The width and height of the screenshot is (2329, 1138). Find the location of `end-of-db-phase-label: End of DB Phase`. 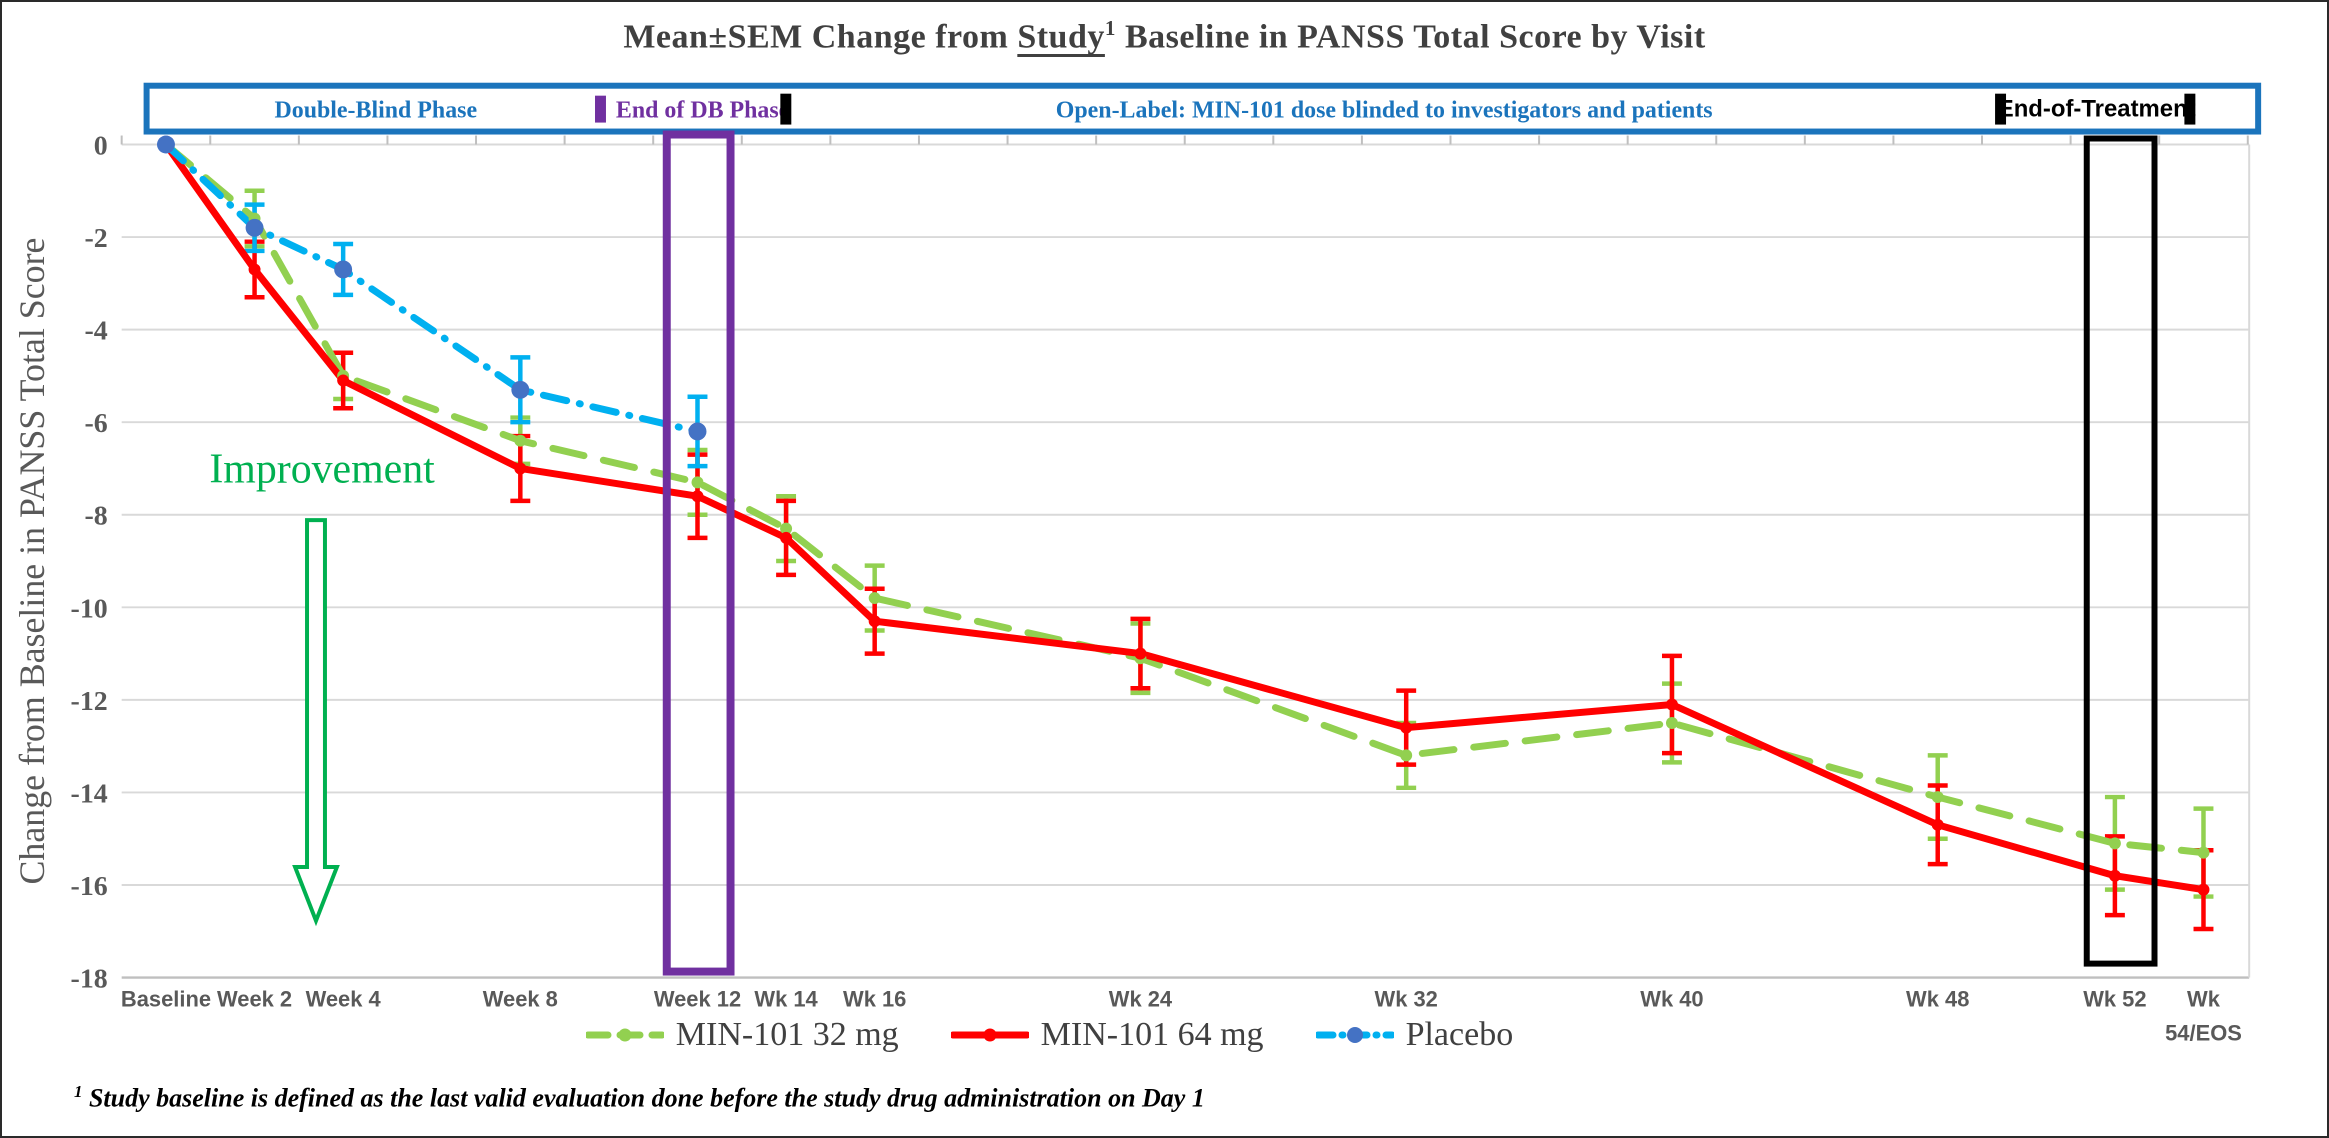

end-of-db-phase-label: End of DB Phase is located at coordinates (702, 111).